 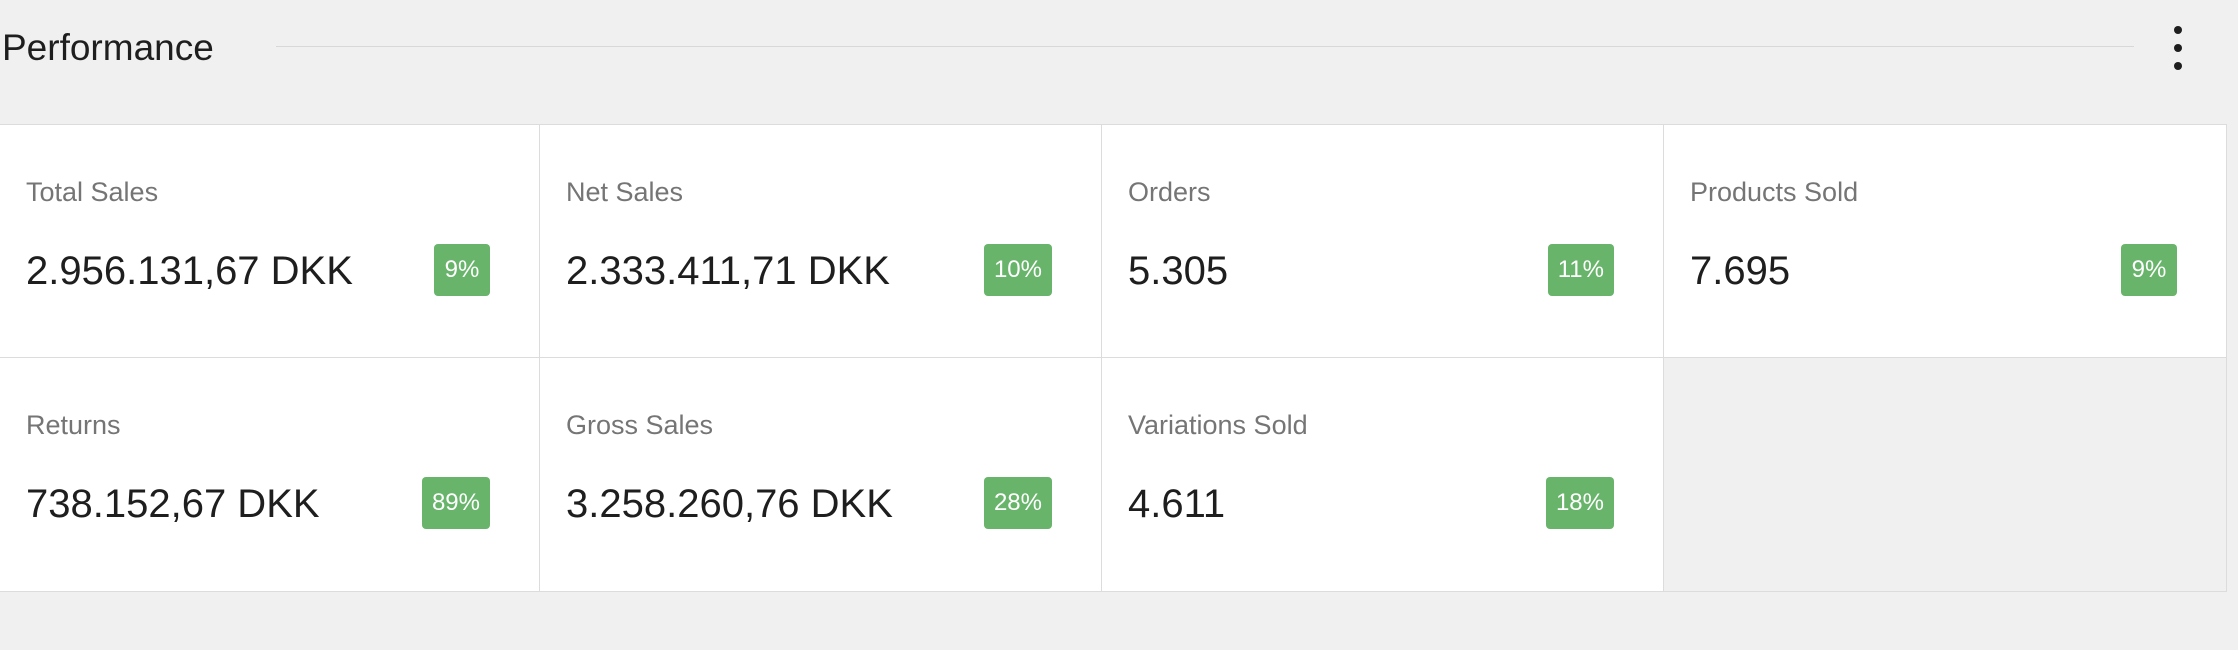 I want to click on delta-badge: 10%, so click(x=1017, y=270).